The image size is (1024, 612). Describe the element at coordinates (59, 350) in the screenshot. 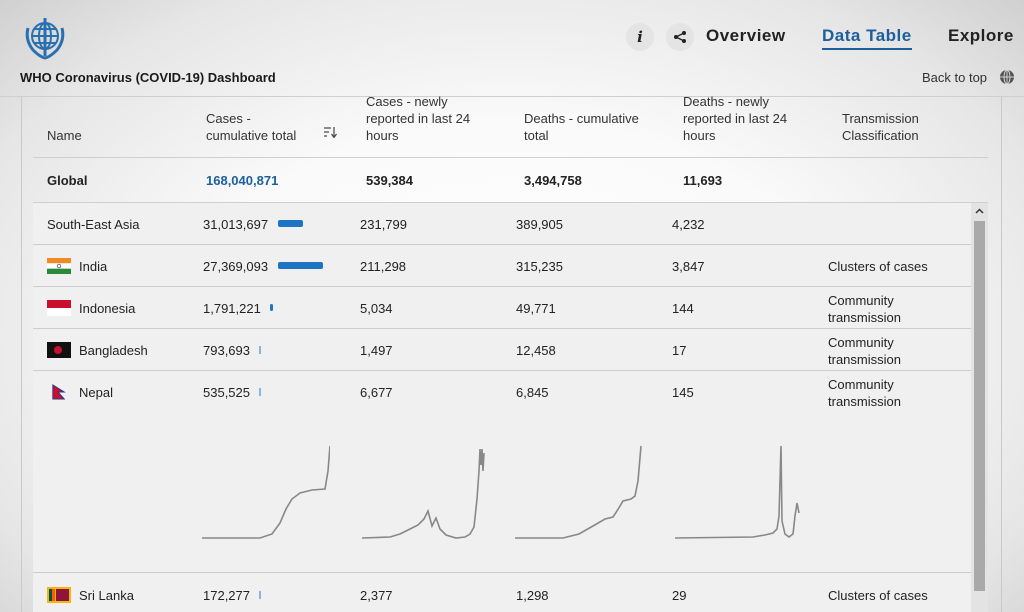

I see `bangladesh-flag-icon` at that location.